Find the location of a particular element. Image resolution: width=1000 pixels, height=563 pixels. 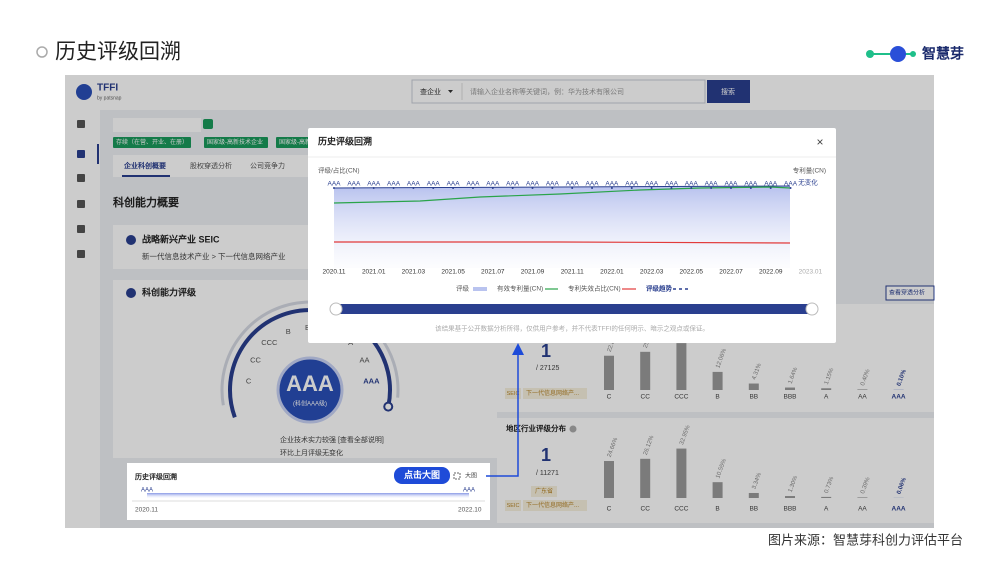

rating-title: 科创能力评级 is located at coordinates (169, 291).